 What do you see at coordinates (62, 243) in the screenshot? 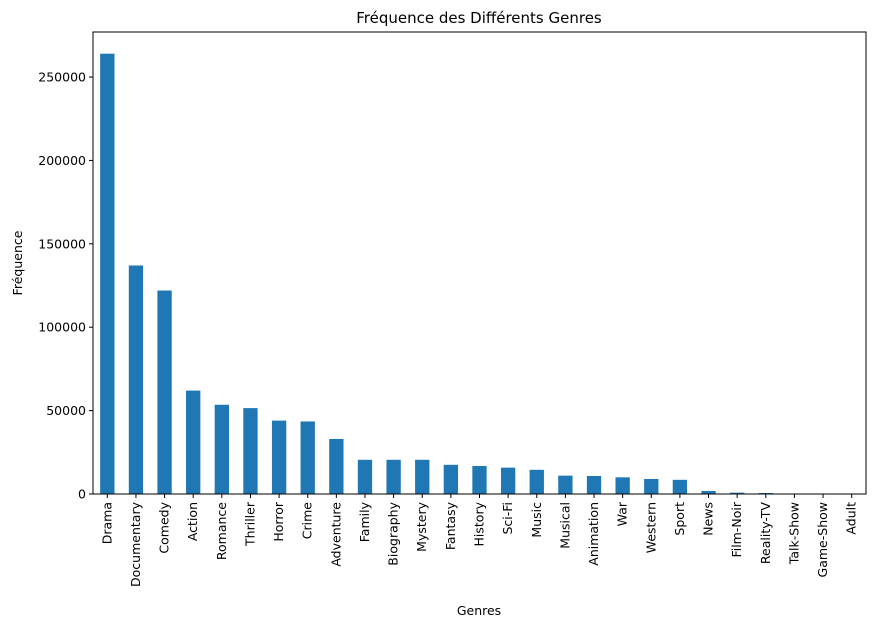
I see `y-tick-label: 150000` at bounding box center [62, 243].